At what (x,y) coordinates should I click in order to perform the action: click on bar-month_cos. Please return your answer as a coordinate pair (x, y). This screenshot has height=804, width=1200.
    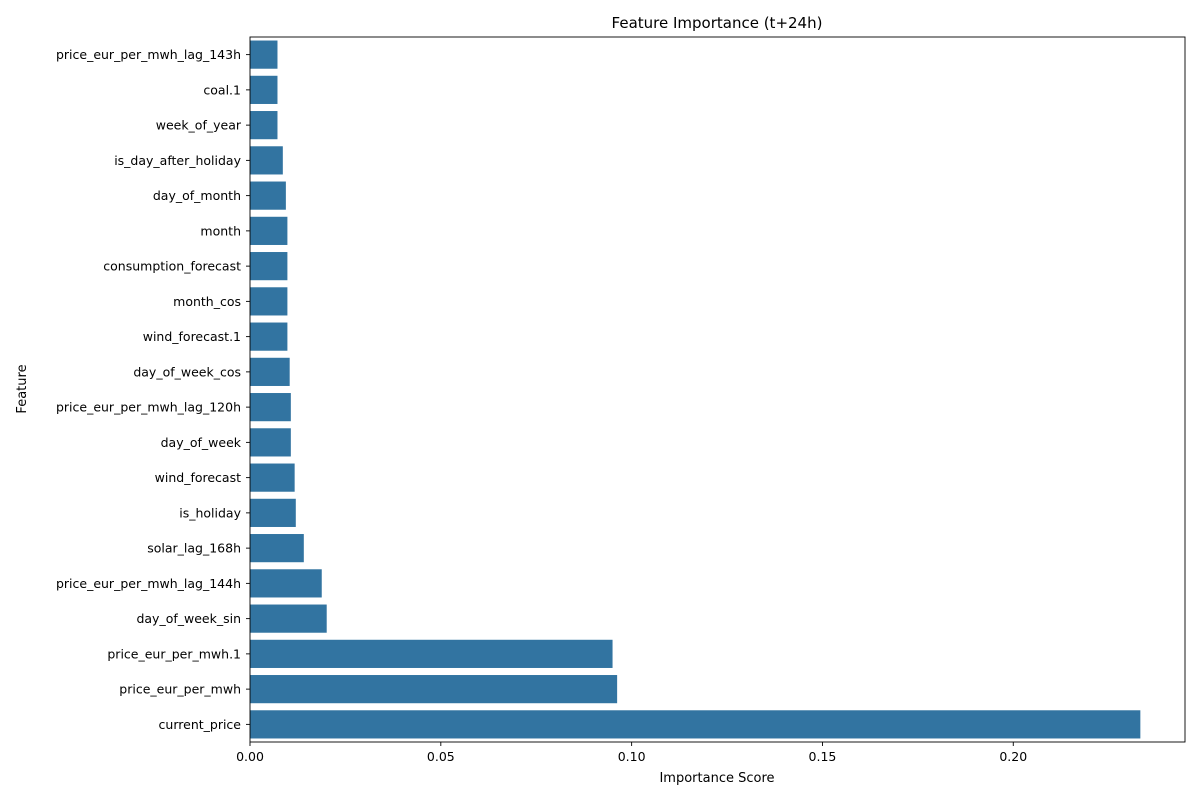
    Looking at the image, I should click on (269, 301).